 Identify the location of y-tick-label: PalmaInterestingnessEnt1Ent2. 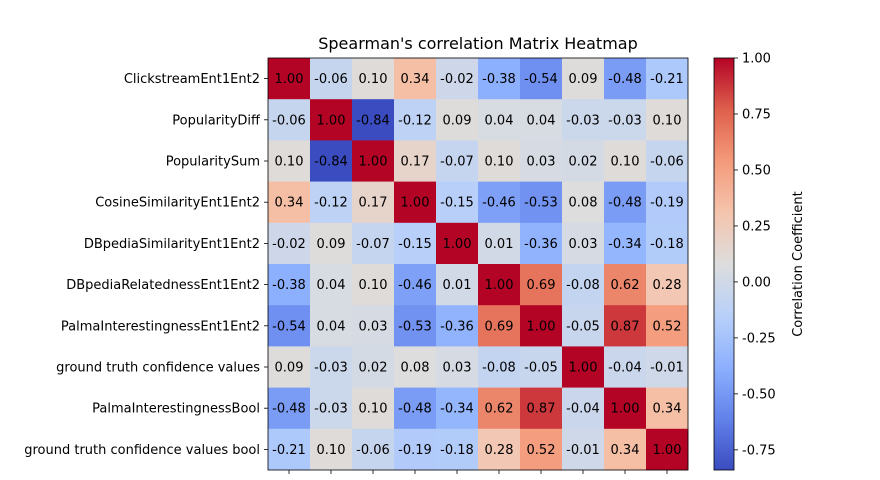
(160, 326).